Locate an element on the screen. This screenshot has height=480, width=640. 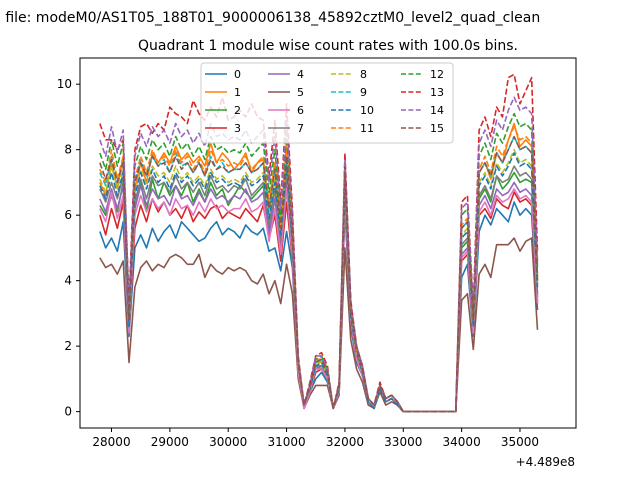
y-tick-label: 2 is located at coordinates (68, 346).